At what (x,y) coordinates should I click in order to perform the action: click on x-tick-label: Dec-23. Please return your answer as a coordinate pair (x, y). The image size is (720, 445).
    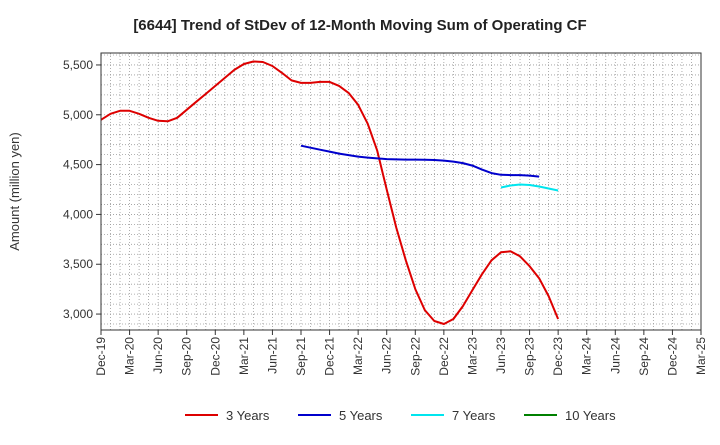
    Looking at the image, I should click on (558, 356).